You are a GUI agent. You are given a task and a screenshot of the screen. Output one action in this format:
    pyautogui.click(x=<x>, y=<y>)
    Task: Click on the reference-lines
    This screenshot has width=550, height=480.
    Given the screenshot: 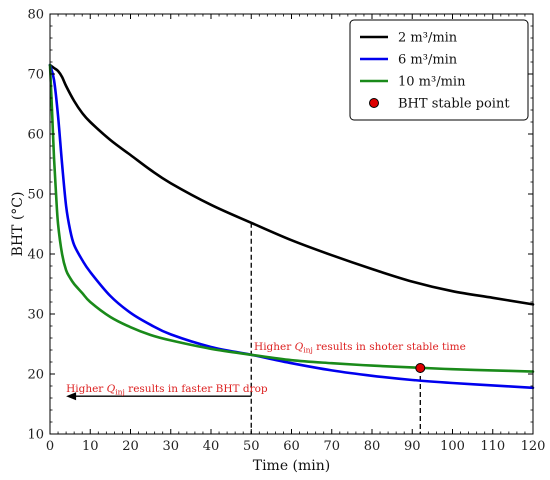 What is the action you would take?
    pyautogui.click(x=335, y=328)
    